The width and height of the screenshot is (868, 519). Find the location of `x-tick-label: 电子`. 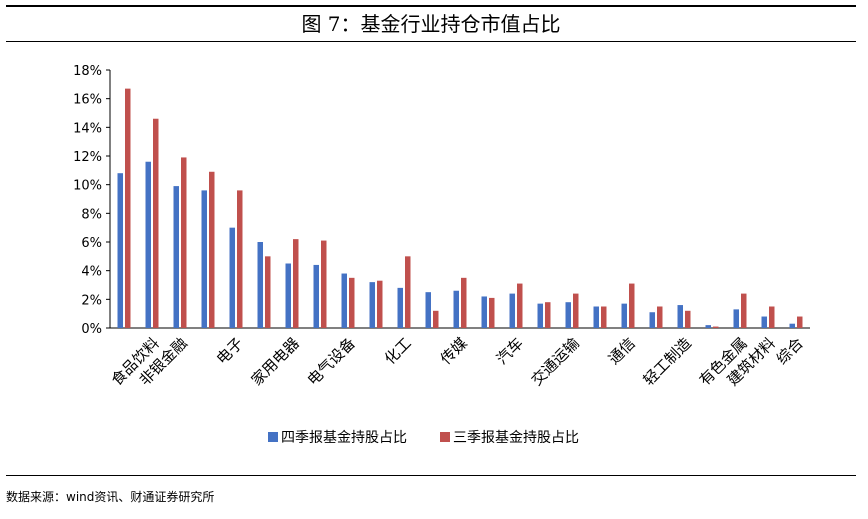

x-tick-label: 电子 is located at coordinates (230, 351).